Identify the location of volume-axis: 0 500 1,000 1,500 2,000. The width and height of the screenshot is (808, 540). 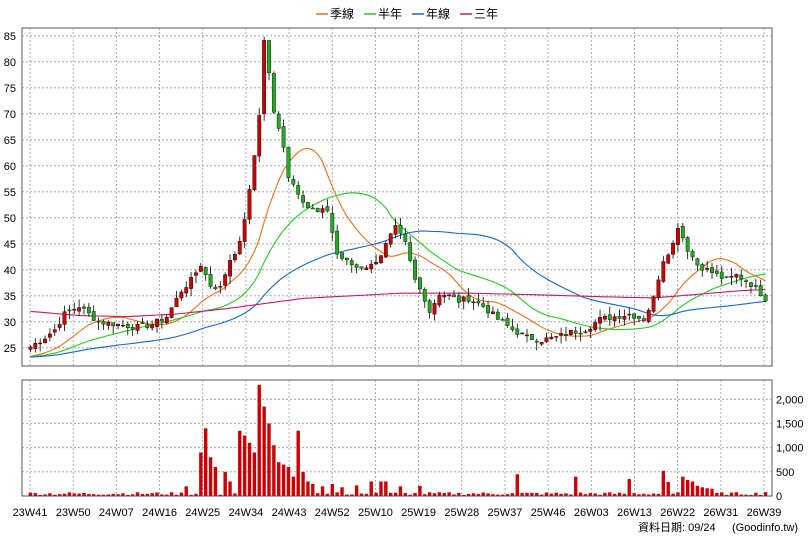
(790, 448).